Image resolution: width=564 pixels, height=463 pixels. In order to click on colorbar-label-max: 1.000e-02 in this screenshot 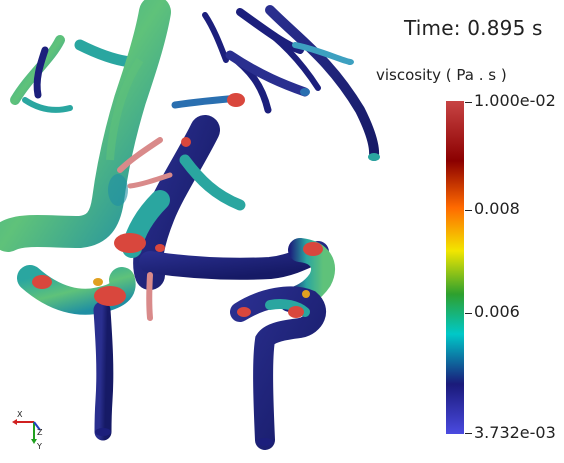, I will do `click(515, 100)`.